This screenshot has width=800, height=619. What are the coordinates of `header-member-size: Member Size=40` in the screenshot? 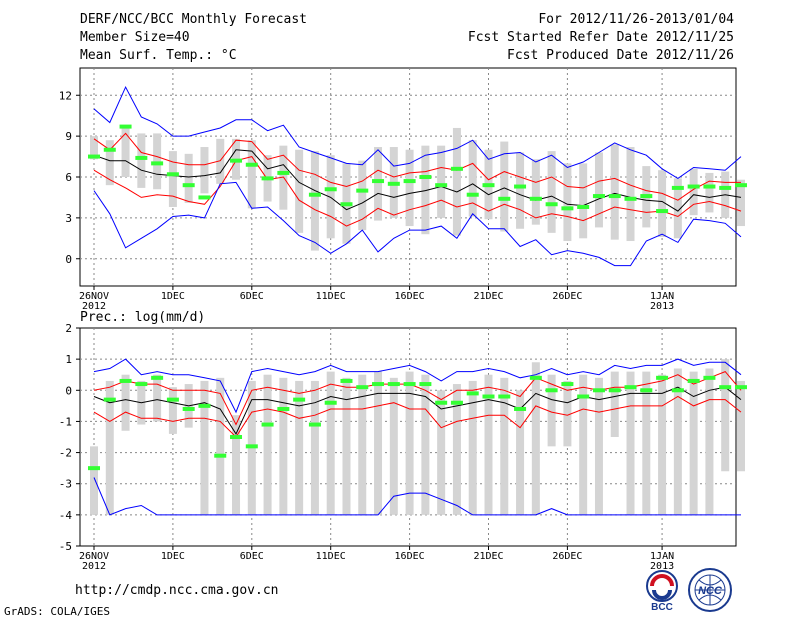 It's located at (135, 37).